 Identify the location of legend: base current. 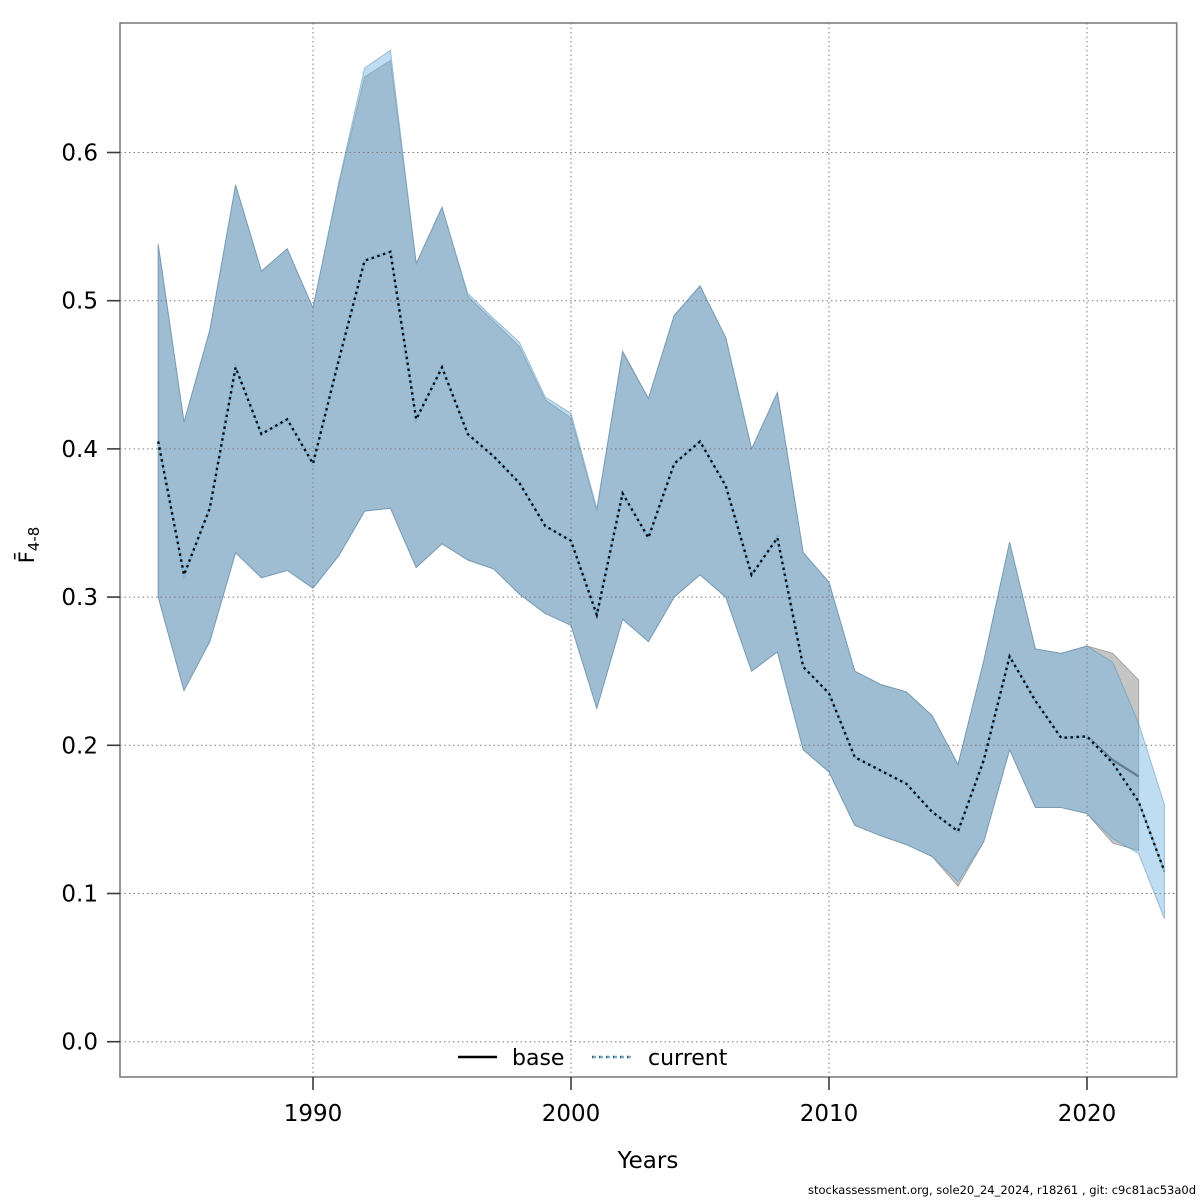
(593, 1058).